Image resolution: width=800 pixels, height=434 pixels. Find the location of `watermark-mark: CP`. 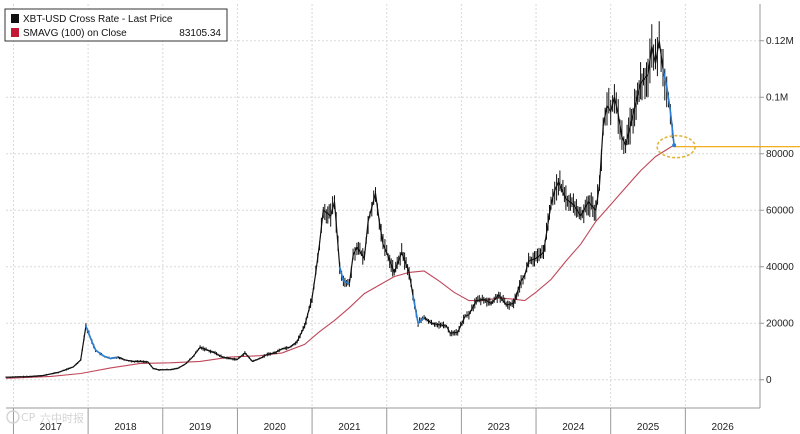

watermark-mark: CP is located at coordinates (28, 417).